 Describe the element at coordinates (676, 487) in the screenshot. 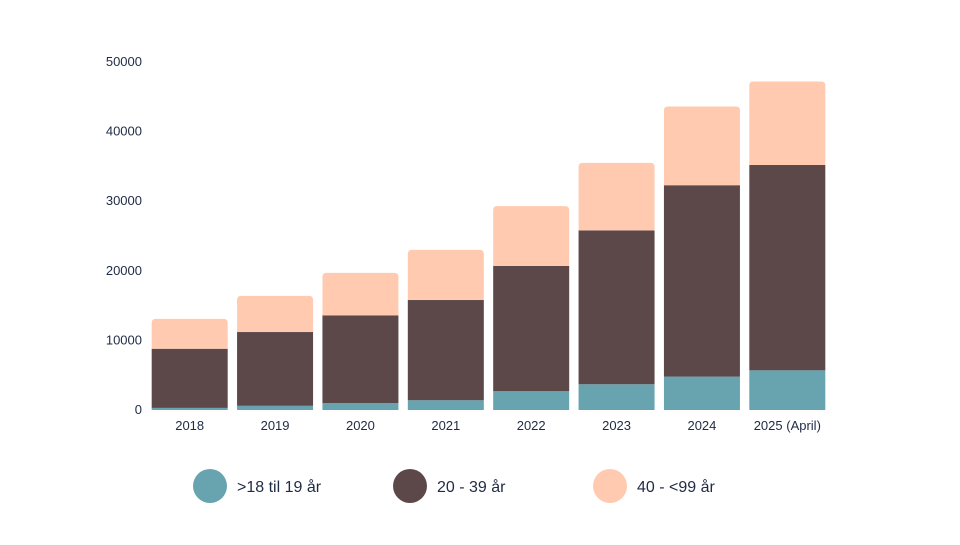

I see `legend-label: 40 - <99 år` at that location.